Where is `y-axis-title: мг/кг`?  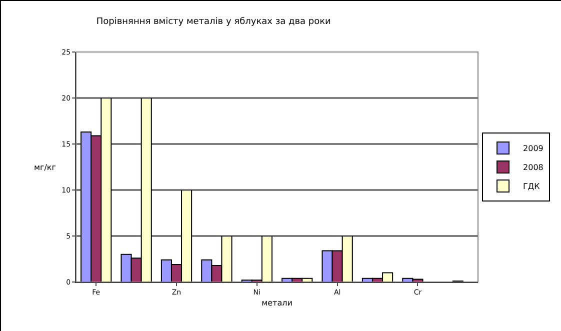 y-axis-title: мг/кг is located at coordinates (45, 167).